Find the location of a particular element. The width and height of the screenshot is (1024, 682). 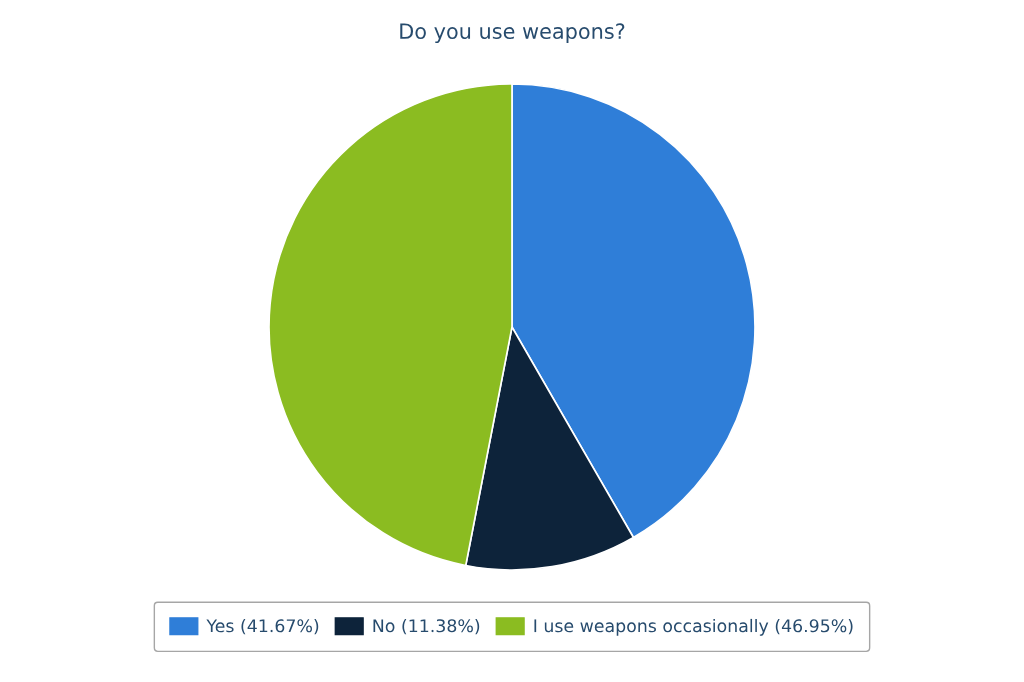

legend-label: No (11.38%) is located at coordinates (426, 626).